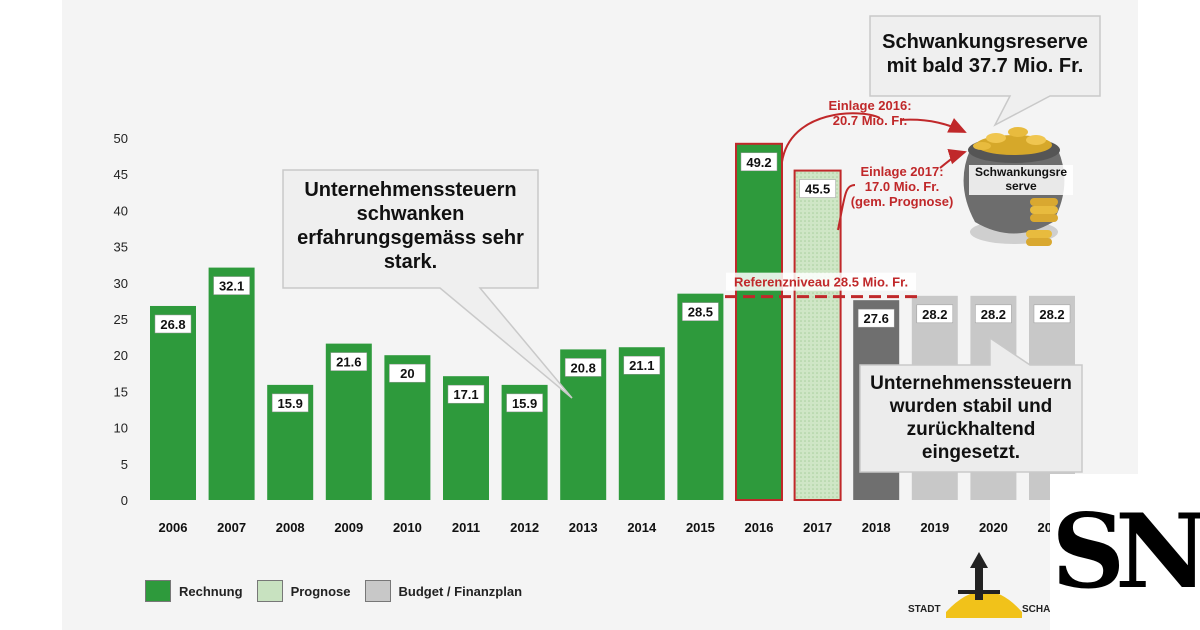 Image resolution: width=1200 pixels, height=630 pixels. Describe the element at coordinates (583, 527) in the screenshot. I see `x-tick-2013: 2013` at that location.